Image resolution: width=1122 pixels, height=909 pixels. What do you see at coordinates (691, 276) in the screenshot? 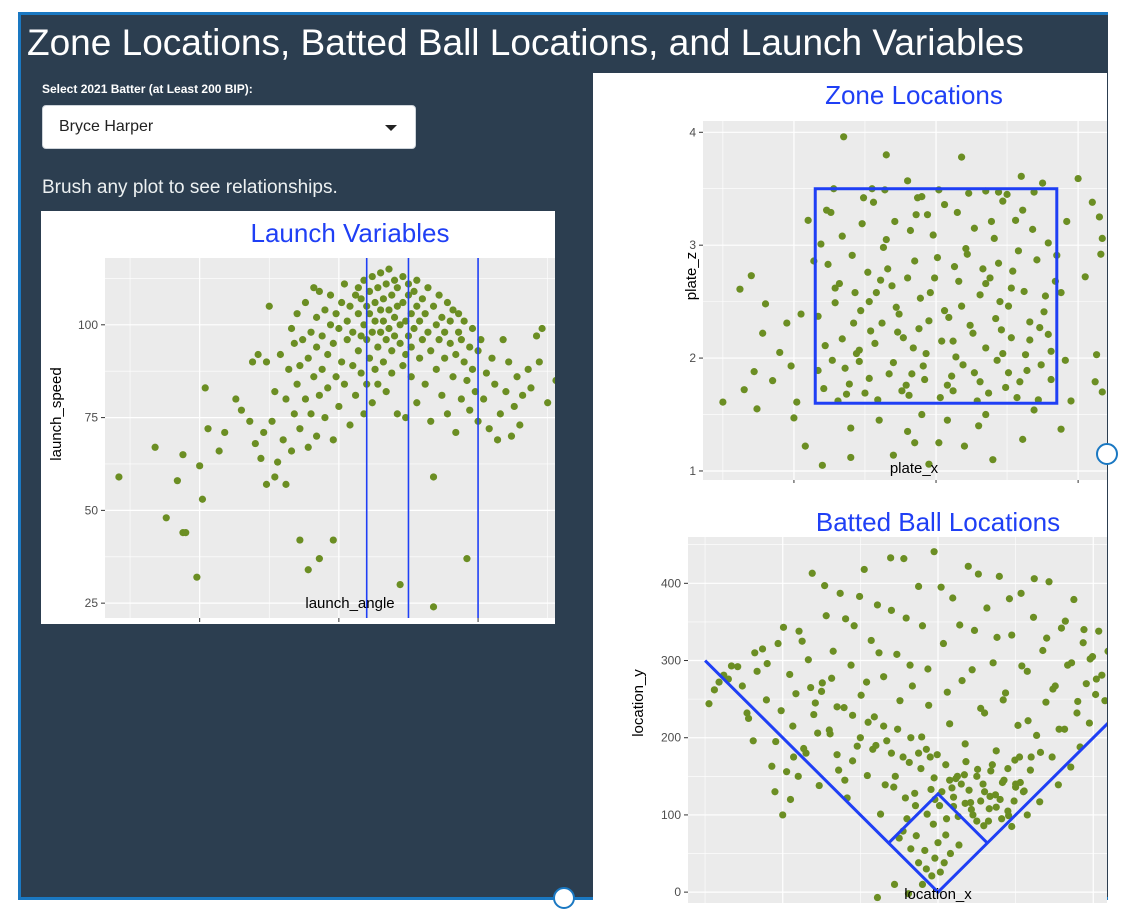
I see `y-axis-label: plate_z` at bounding box center [691, 276].